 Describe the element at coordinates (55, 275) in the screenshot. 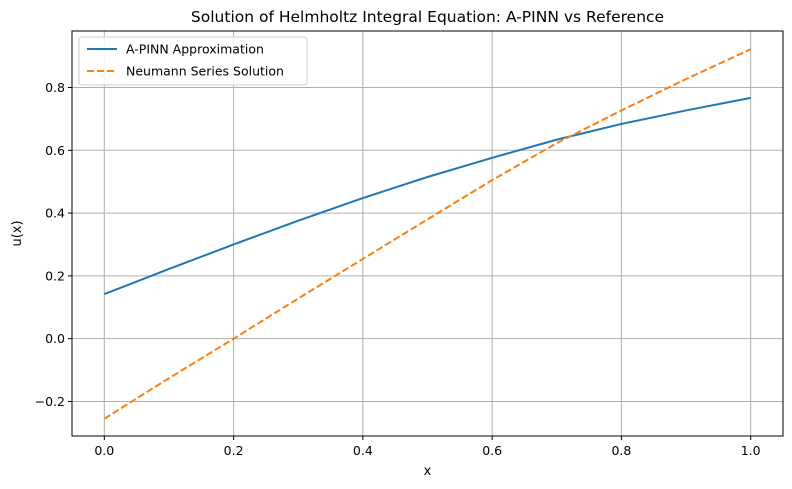

I see `y-tick-label: 0.2` at that location.